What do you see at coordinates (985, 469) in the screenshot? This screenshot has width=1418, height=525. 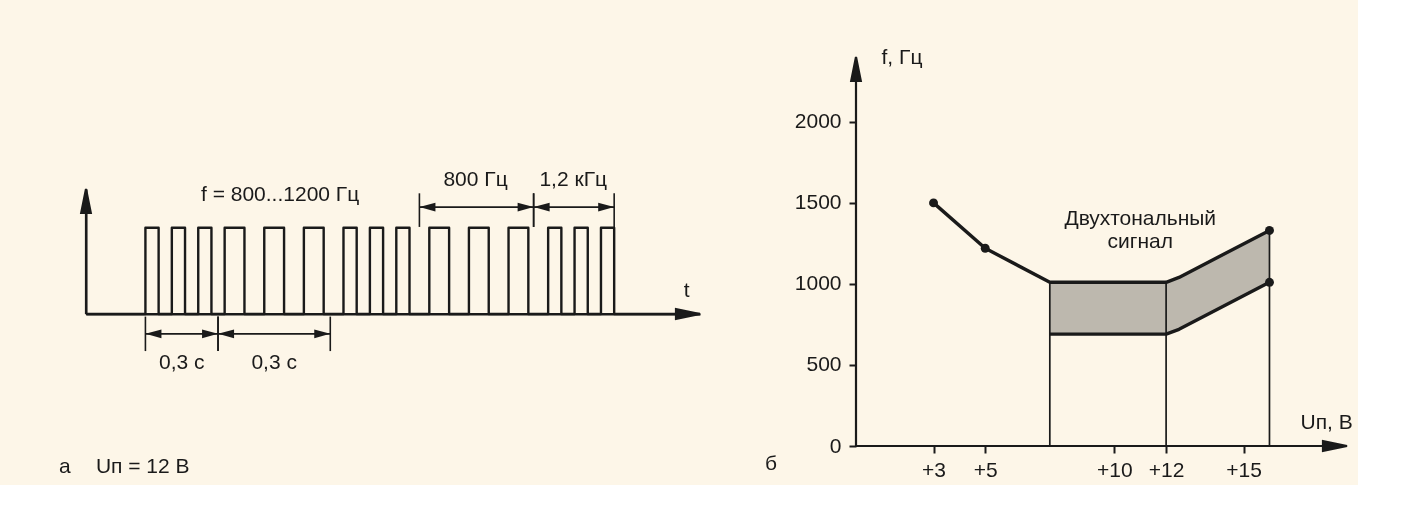 I see `x-tick-label: +5` at bounding box center [985, 469].